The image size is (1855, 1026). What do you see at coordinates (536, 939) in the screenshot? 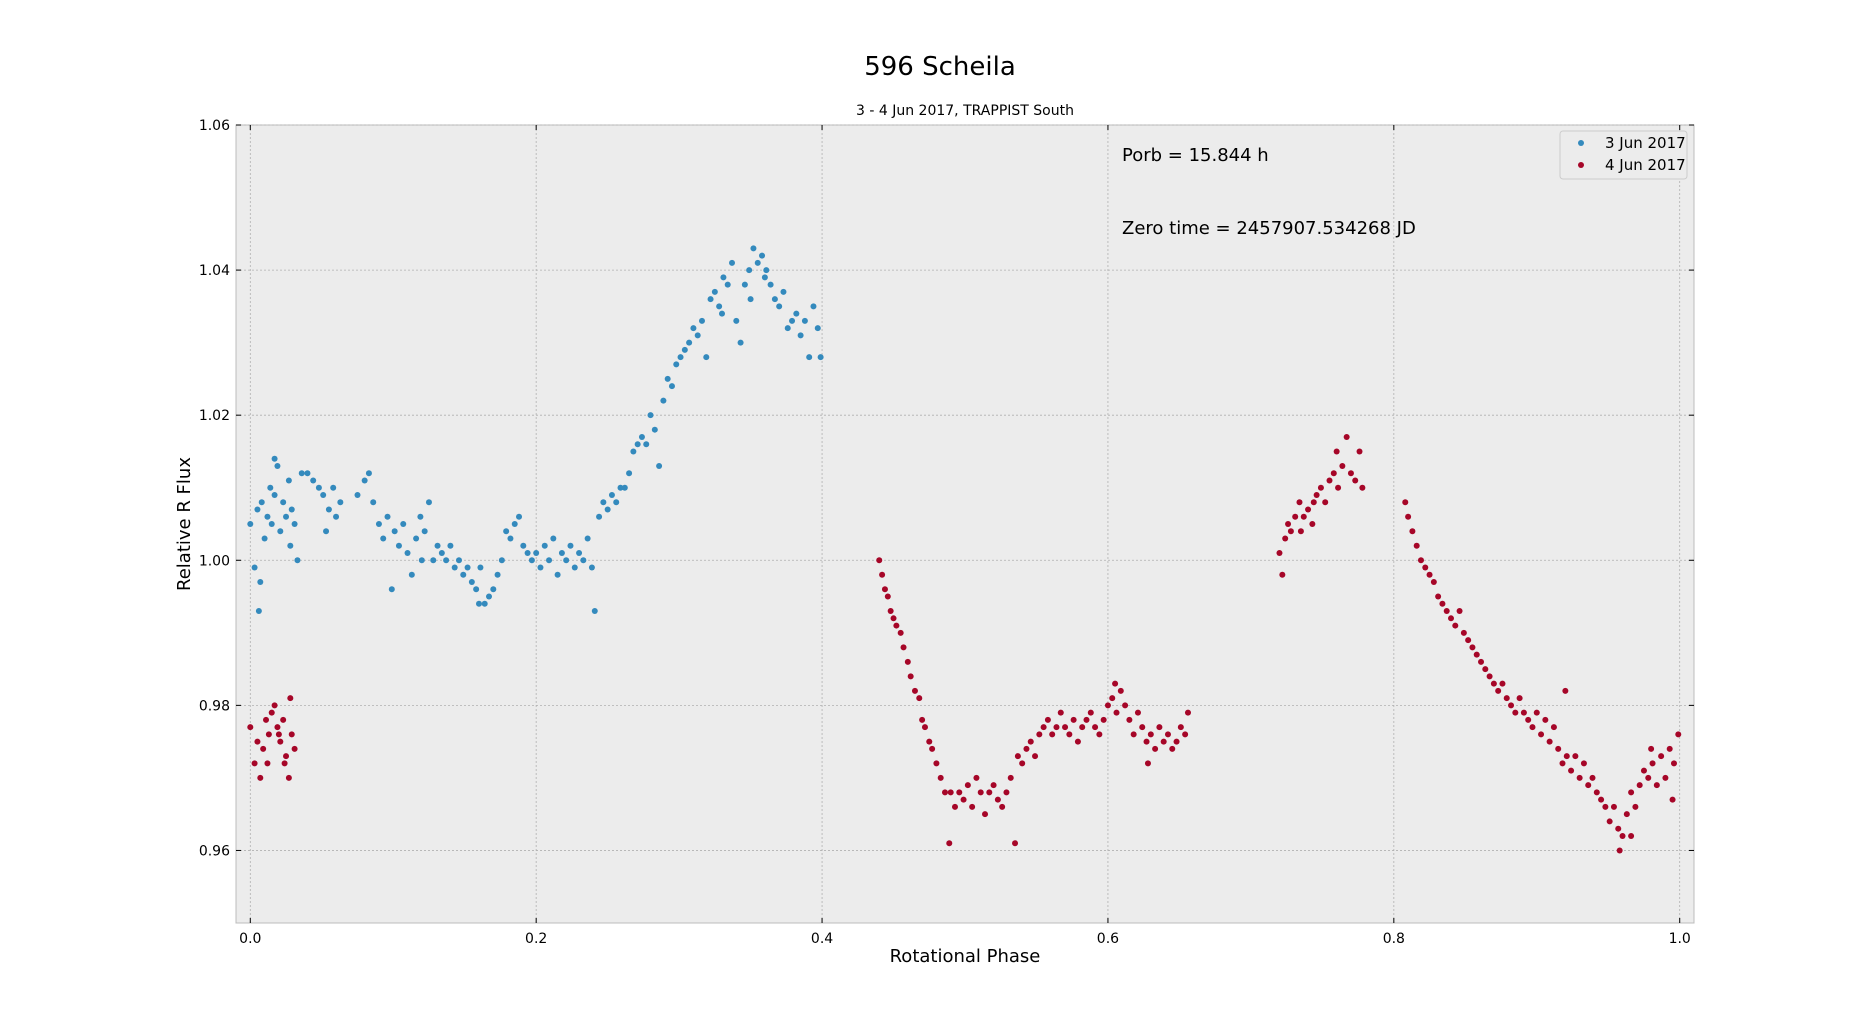
I see `x-tick-label: 0.2` at bounding box center [536, 939].